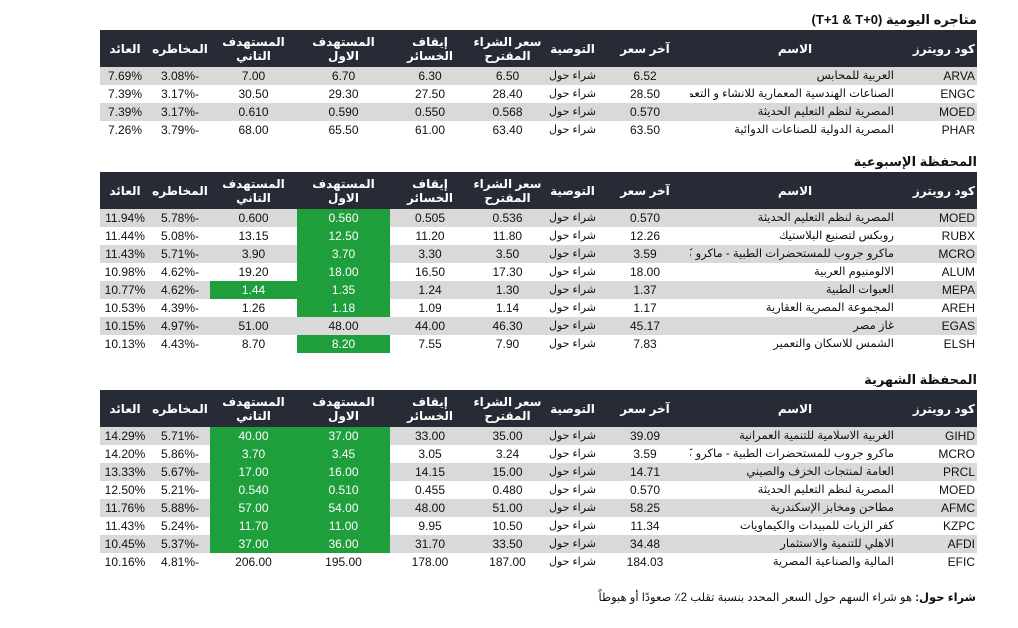 Image resolution: width=1018 pixels, height=628 pixels. I want to click on cell-risk: -4.43%, so click(180, 344).